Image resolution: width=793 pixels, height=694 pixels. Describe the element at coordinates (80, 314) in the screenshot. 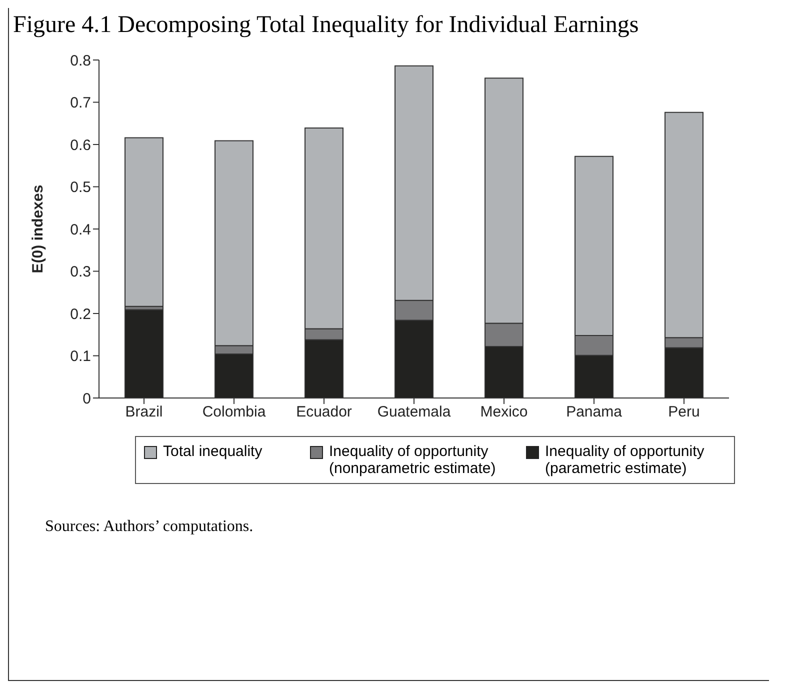

I see `y-tick-label: 0.2` at that location.